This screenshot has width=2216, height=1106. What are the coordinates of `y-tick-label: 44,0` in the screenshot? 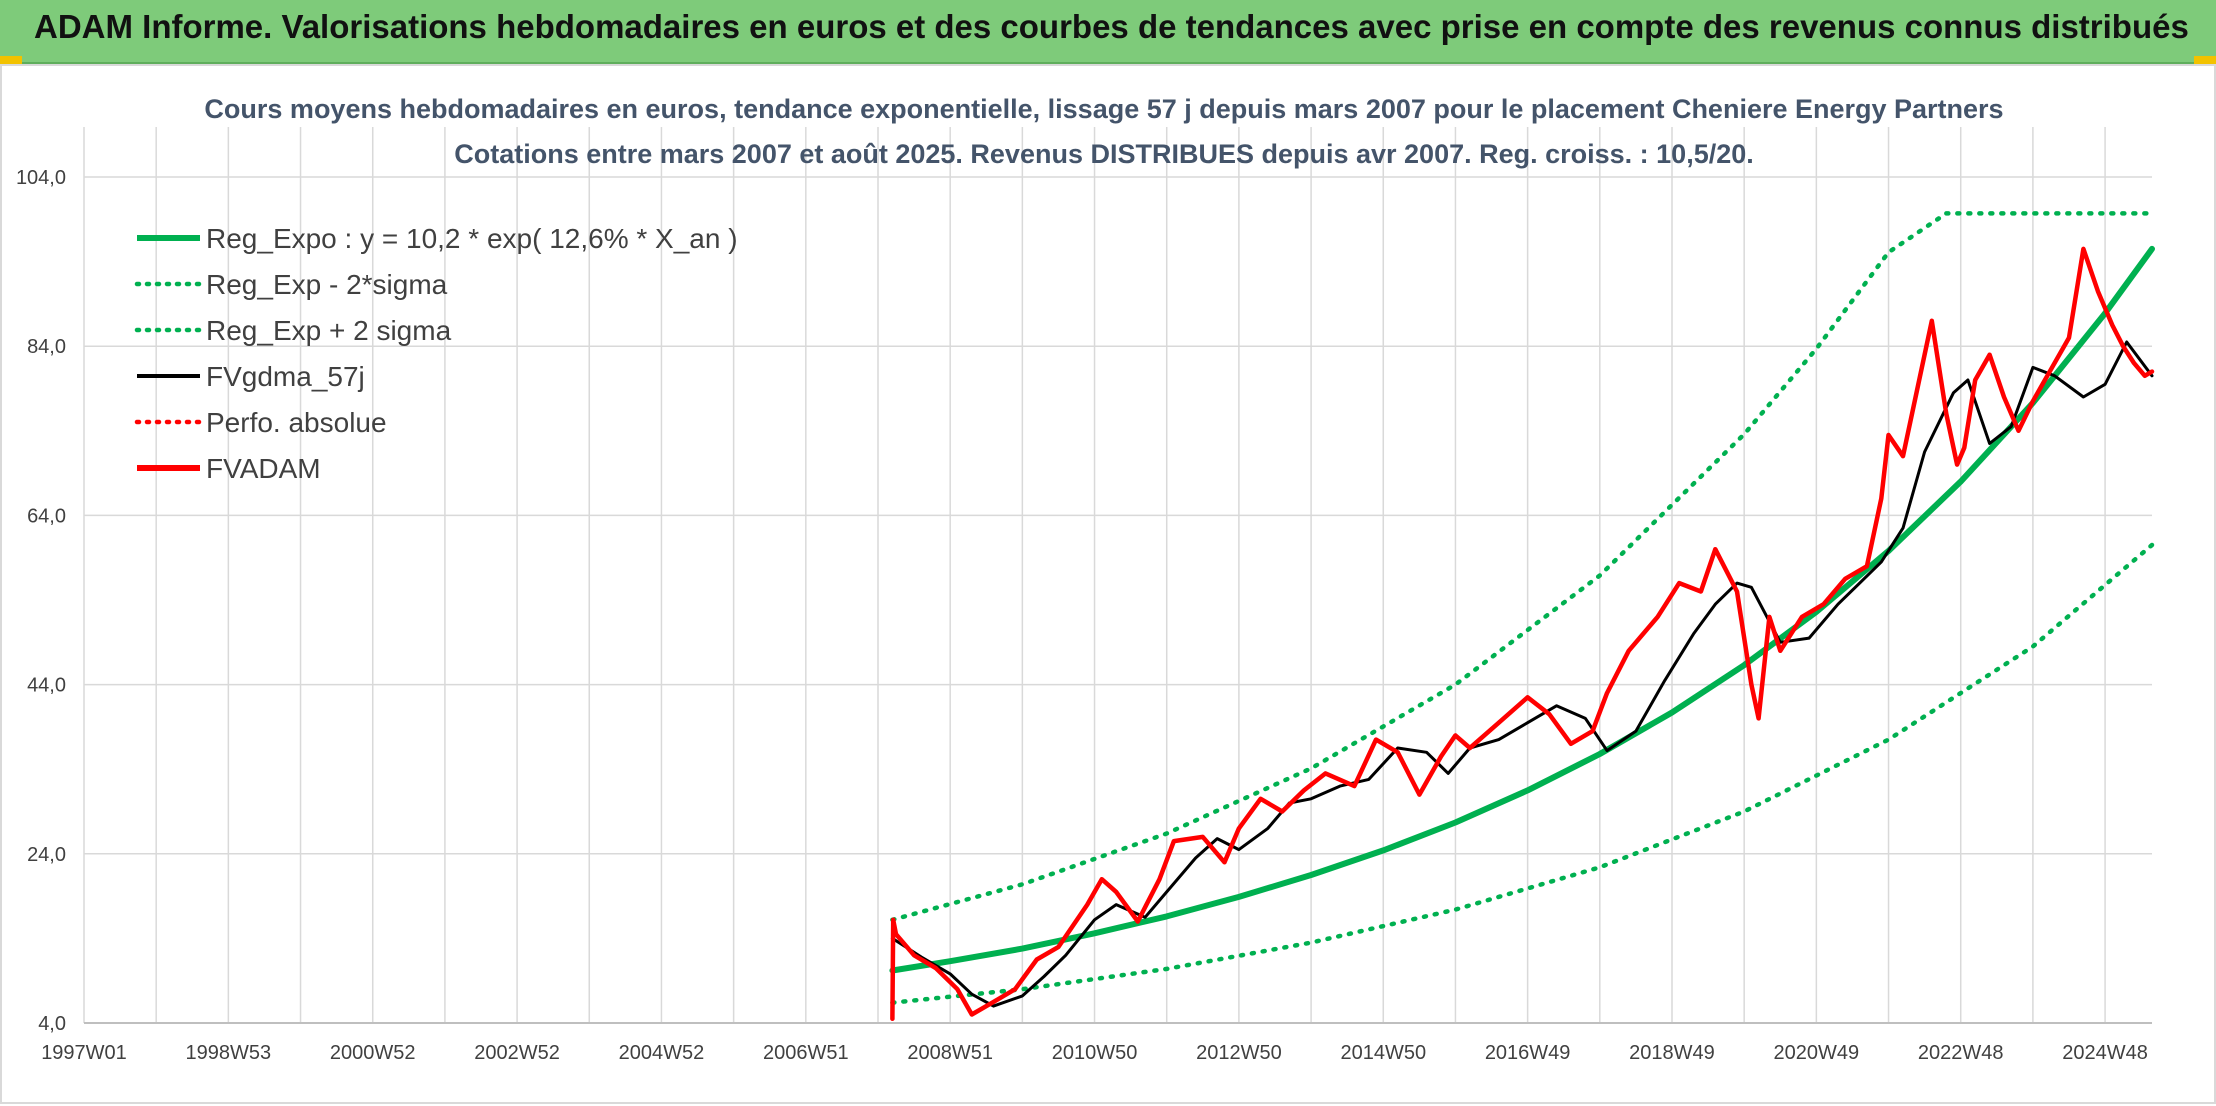 It's located at (46, 686).